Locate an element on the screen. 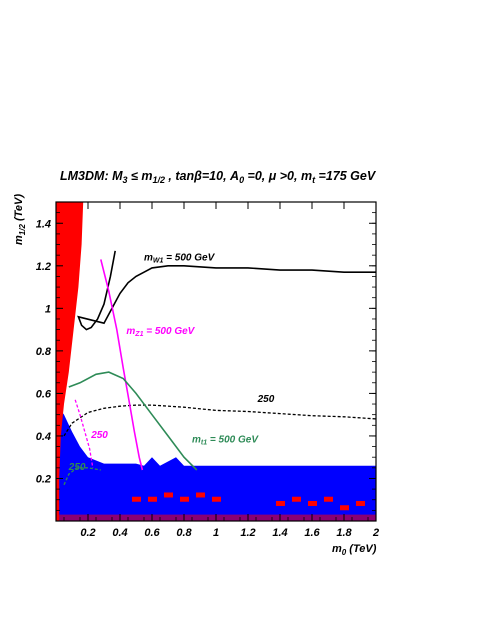 The height and width of the screenshot is (635, 491). curve-label: mt1 = 500 GeV is located at coordinates (225, 440).